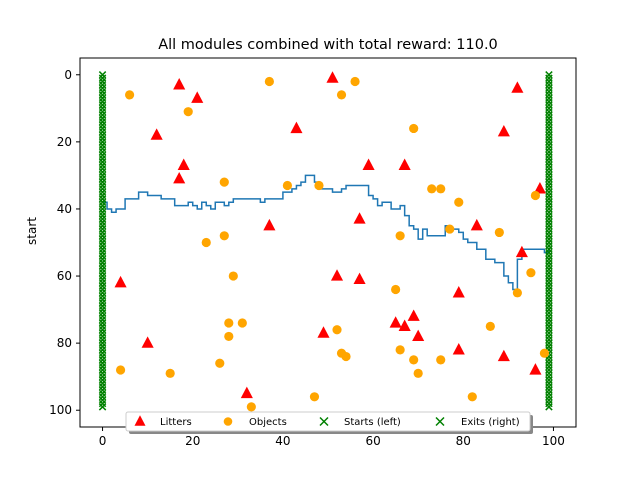 This screenshot has width=640, height=480. What do you see at coordinates (32, 231) in the screenshot?
I see `y-axis-label: start` at bounding box center [32, 231].